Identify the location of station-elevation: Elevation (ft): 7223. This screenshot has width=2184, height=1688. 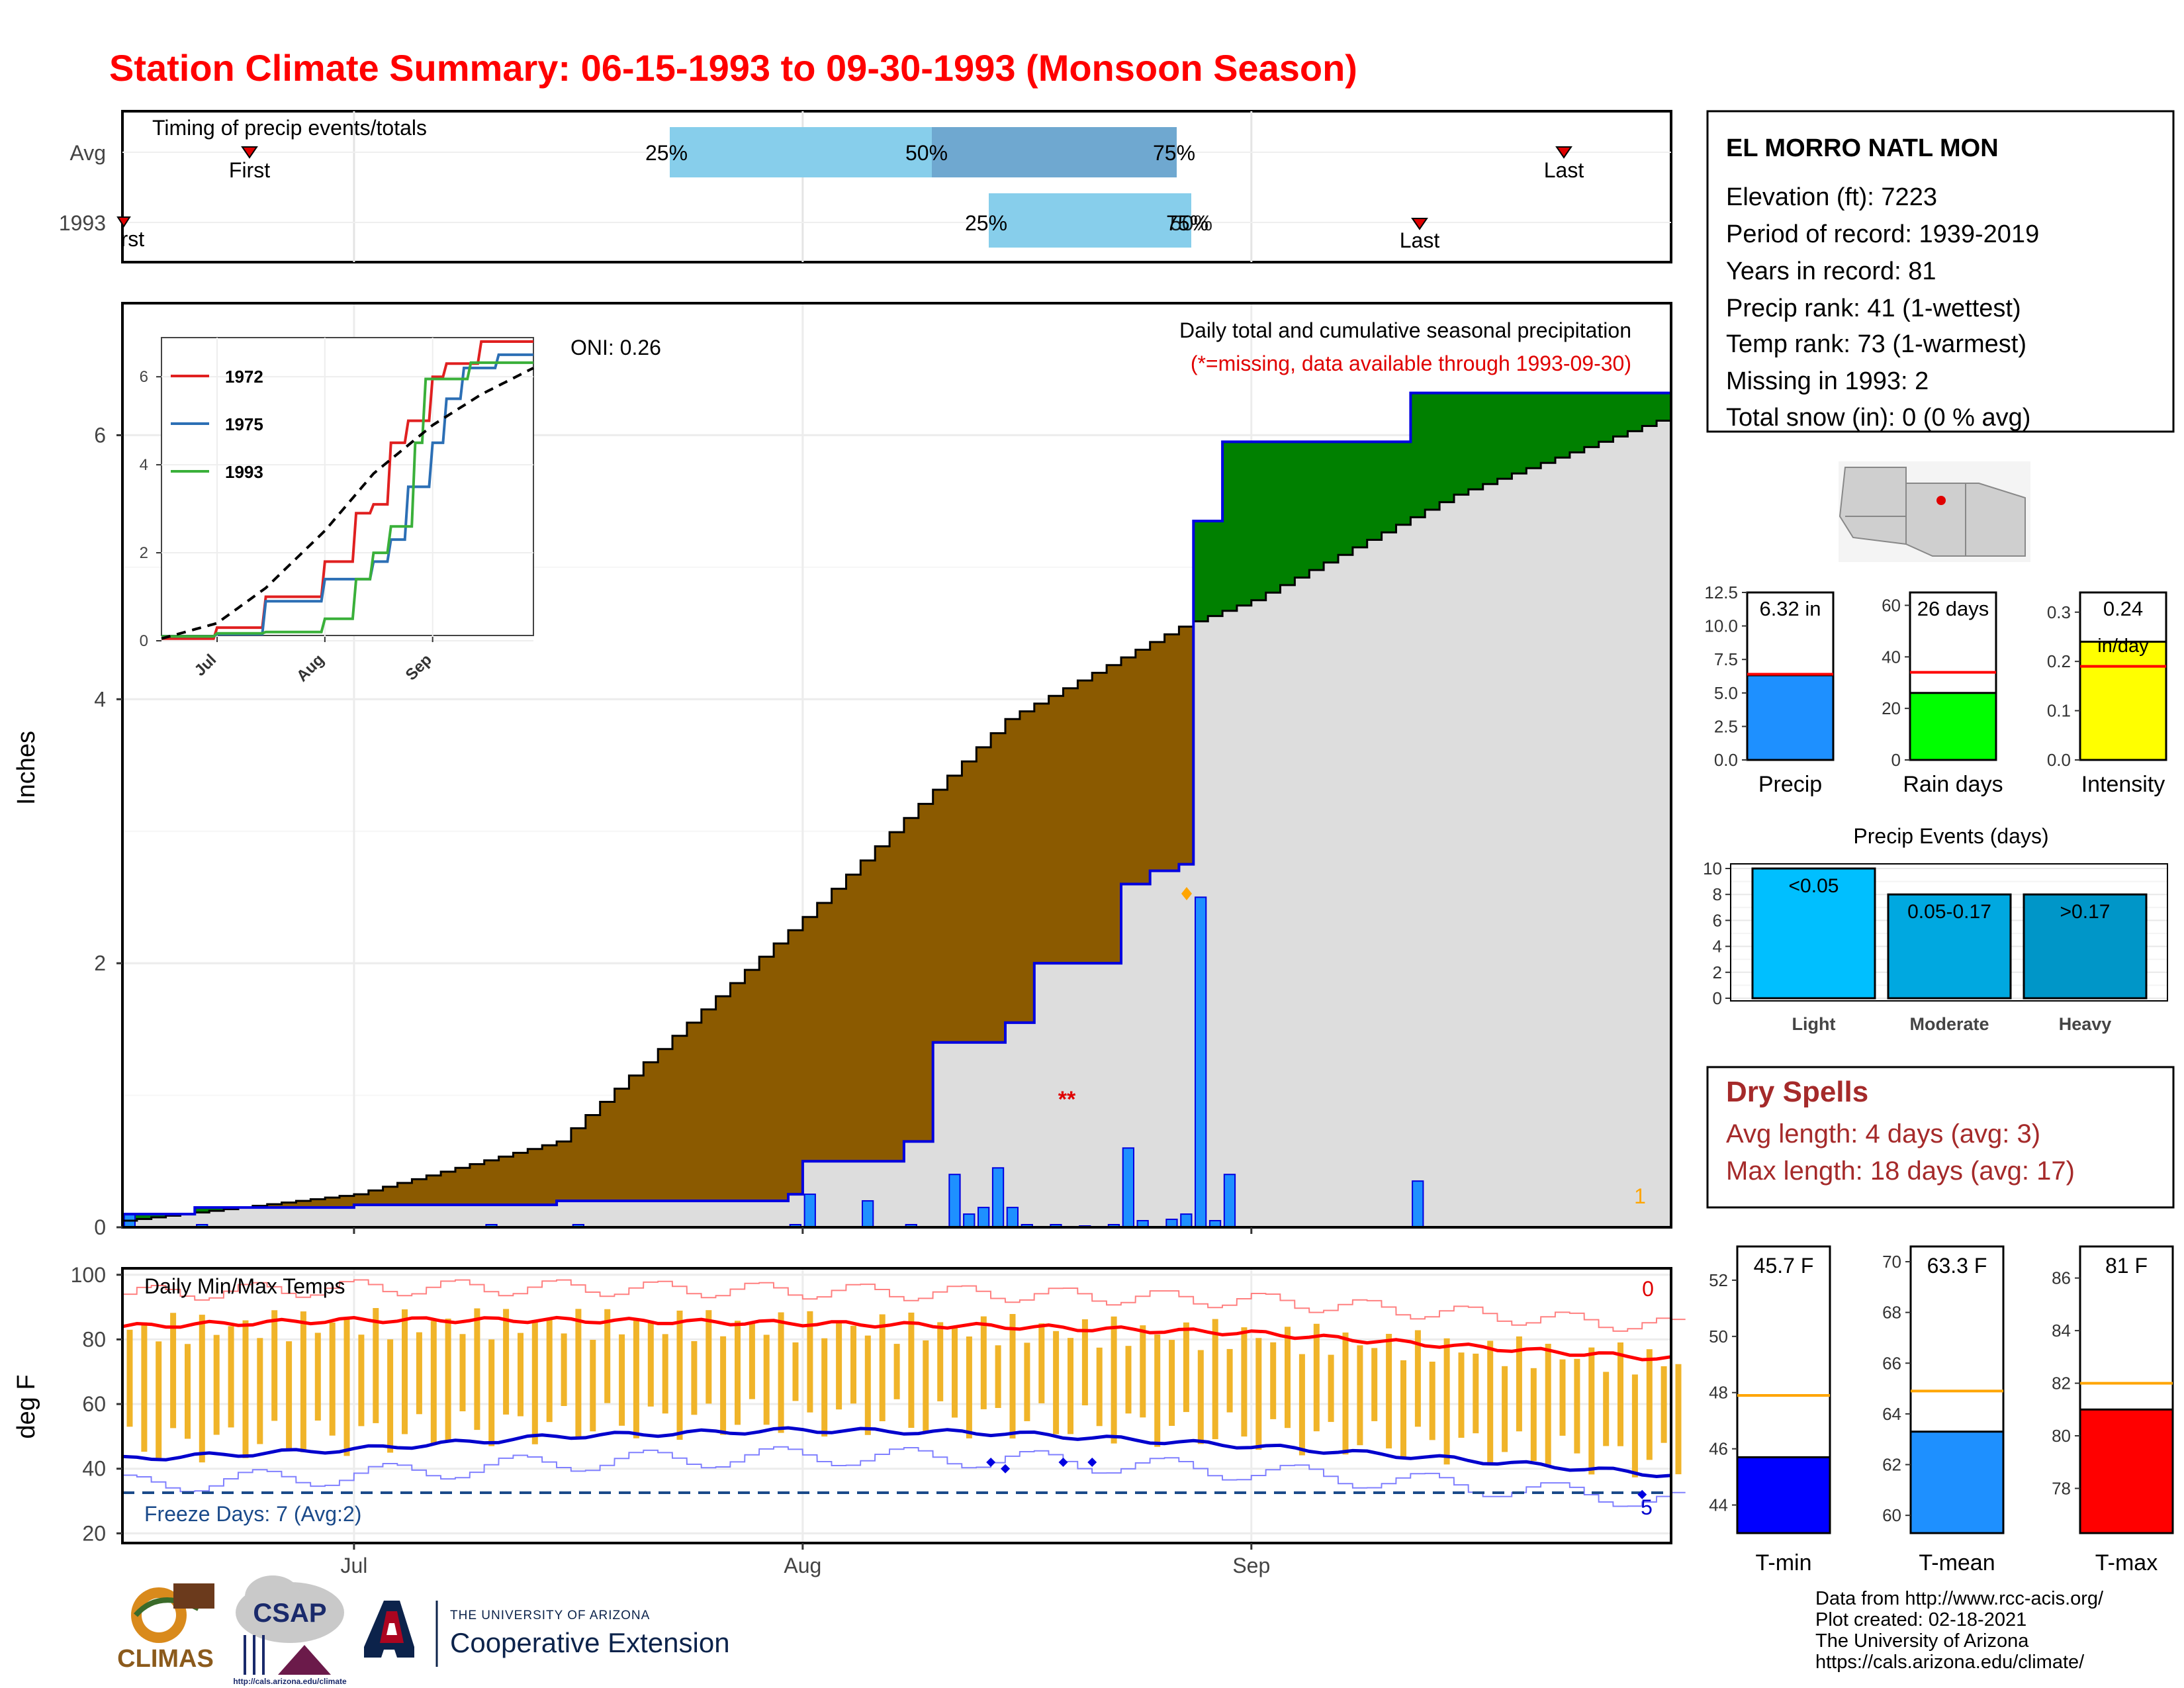
(1831, 197).